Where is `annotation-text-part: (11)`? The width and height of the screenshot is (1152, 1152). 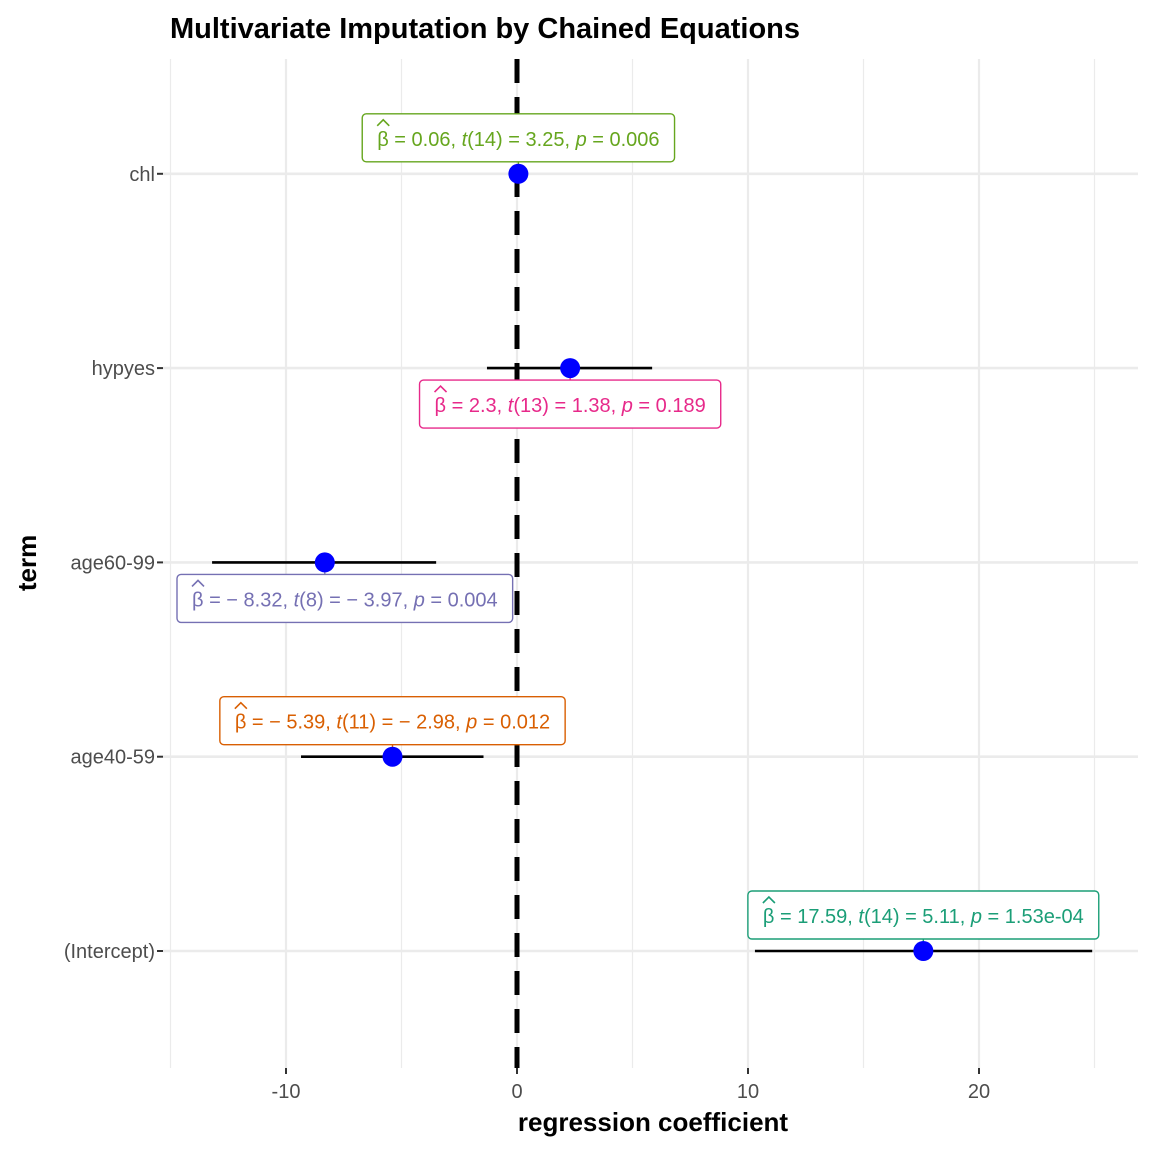
annotation-text-part: (11) is located at coordinates (359, 723).